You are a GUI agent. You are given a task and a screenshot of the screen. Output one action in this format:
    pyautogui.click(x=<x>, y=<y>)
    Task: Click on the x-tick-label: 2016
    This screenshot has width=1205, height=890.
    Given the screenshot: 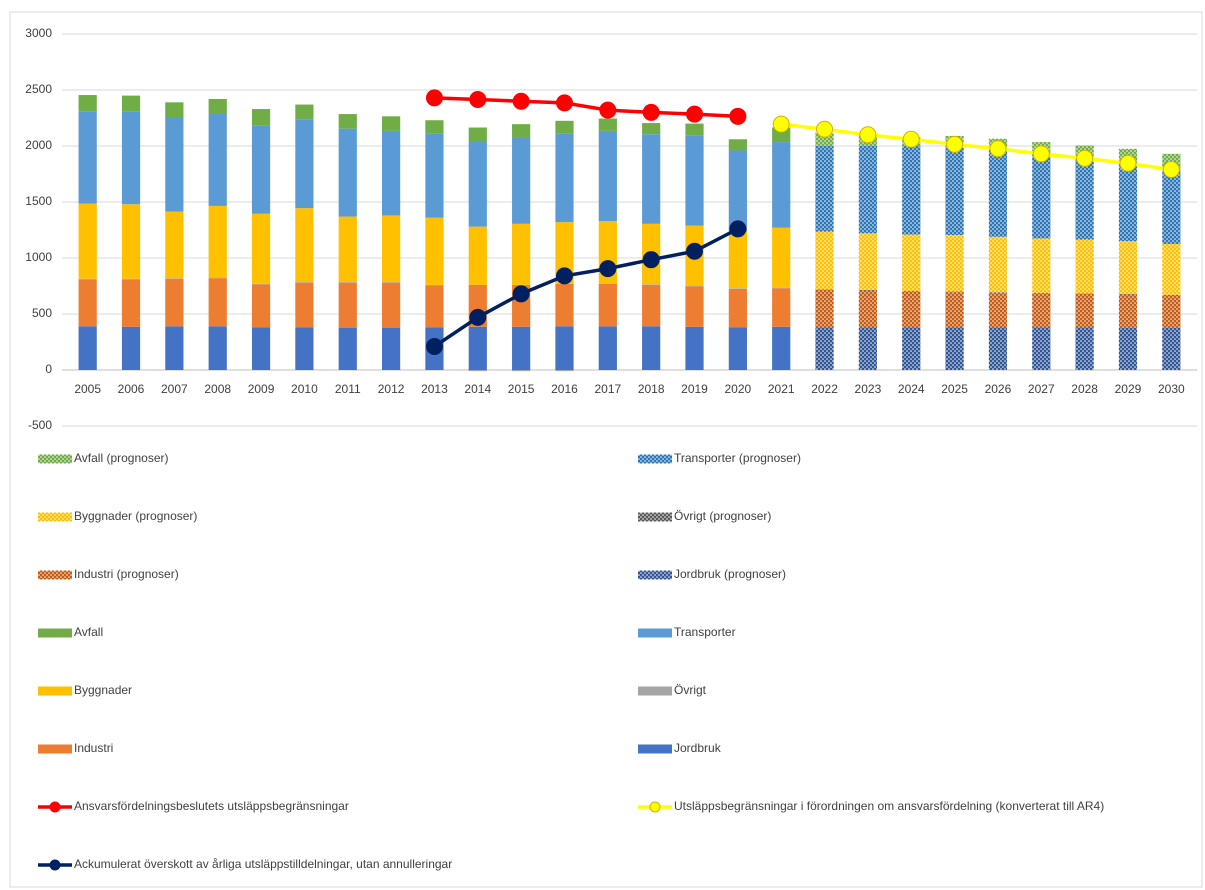 What is the action you would take?
    pyautogui.click(x=564, y=389)
    